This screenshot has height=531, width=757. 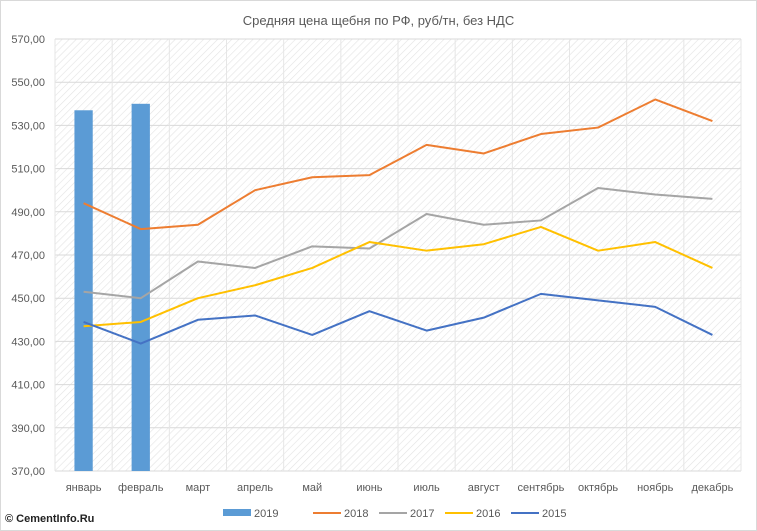 What do you see at coordinates (484, 488) in the screenshot?
I see `x-tick-label: август` at bounding box center [484, 488].